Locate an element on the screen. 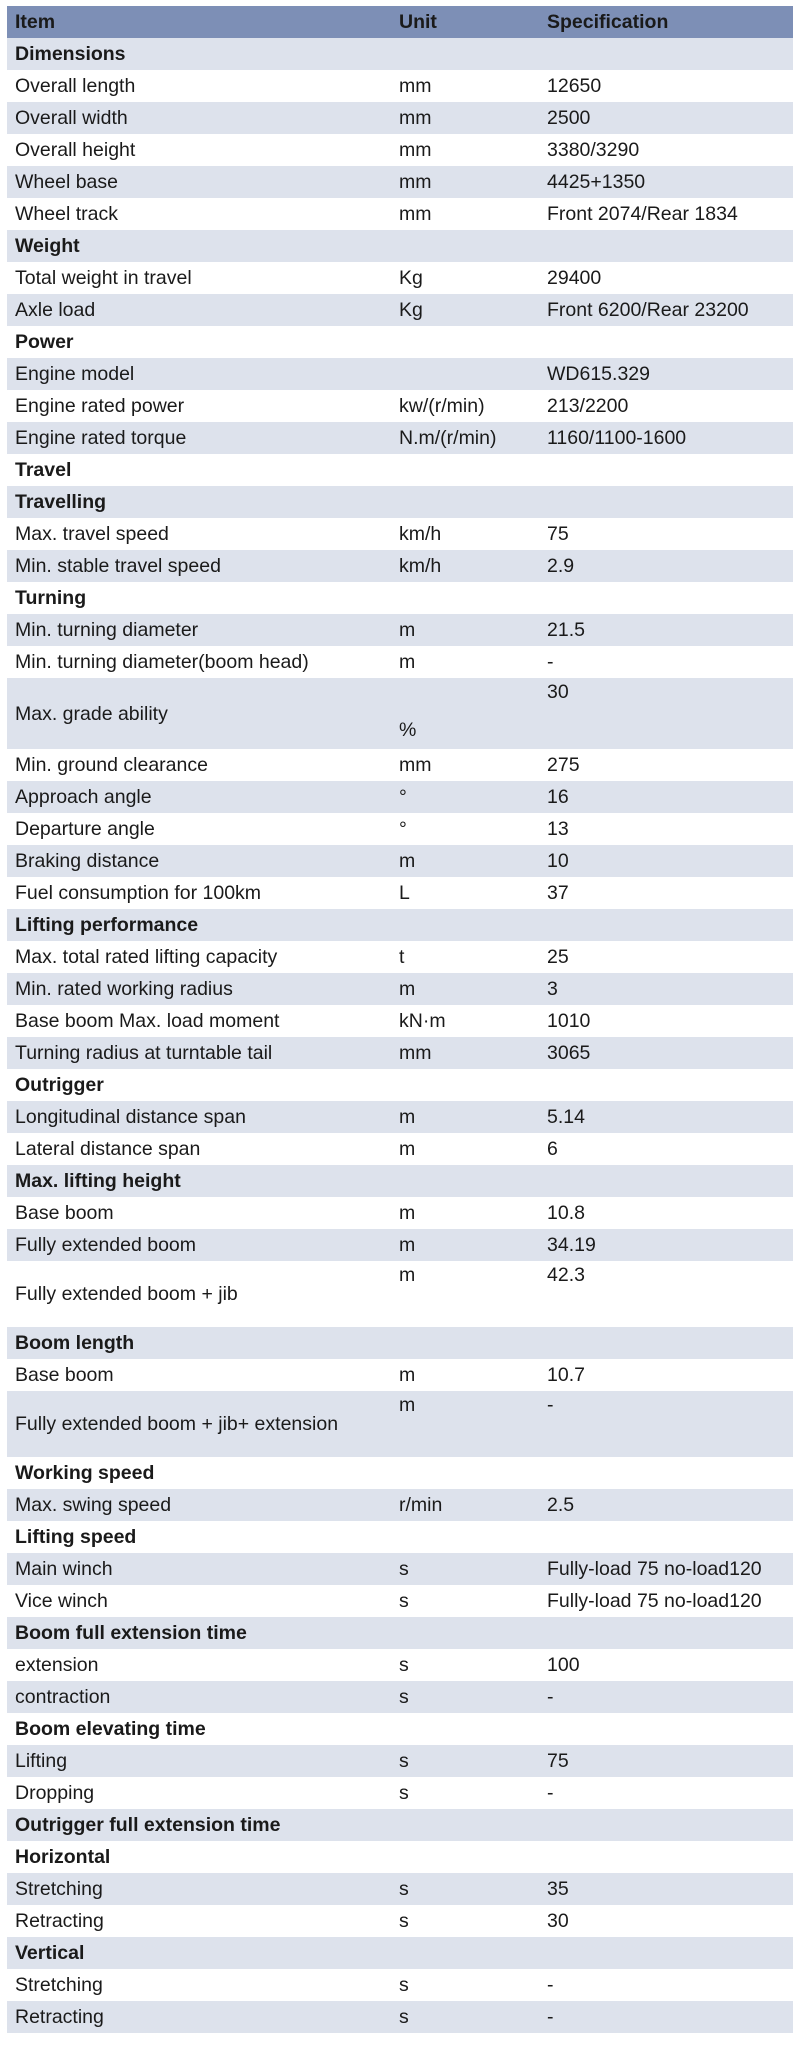  item-label: Axle load is located at coordinates (199, 310).